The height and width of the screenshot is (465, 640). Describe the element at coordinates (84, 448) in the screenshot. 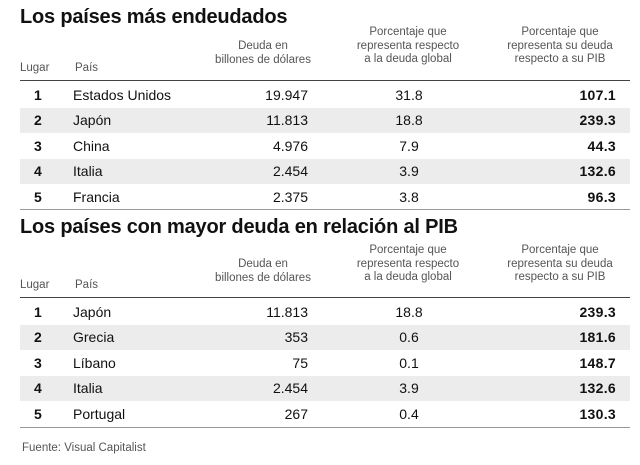

I see `source-footer: Fuente: Visual Capitalist` at that location.